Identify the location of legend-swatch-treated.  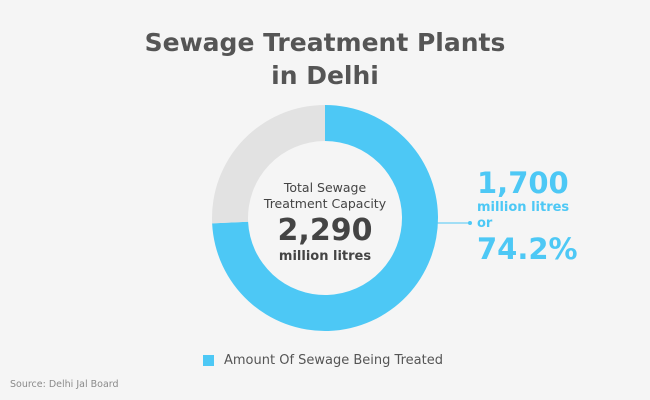
(208, 360).